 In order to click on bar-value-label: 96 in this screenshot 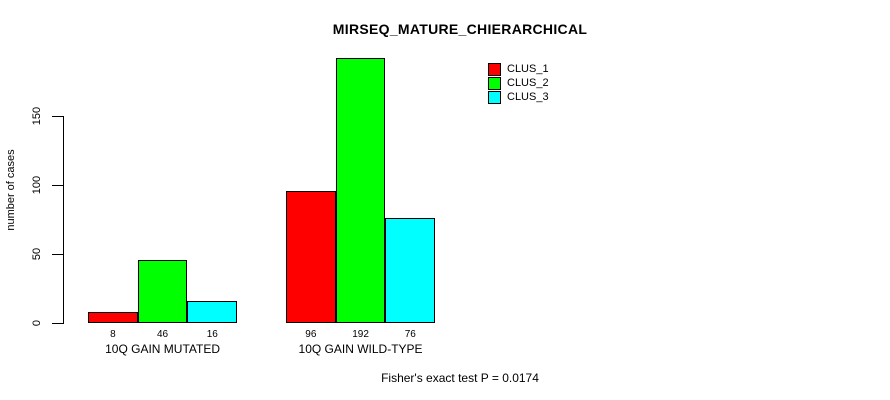, I will do `click(311, 334)`.